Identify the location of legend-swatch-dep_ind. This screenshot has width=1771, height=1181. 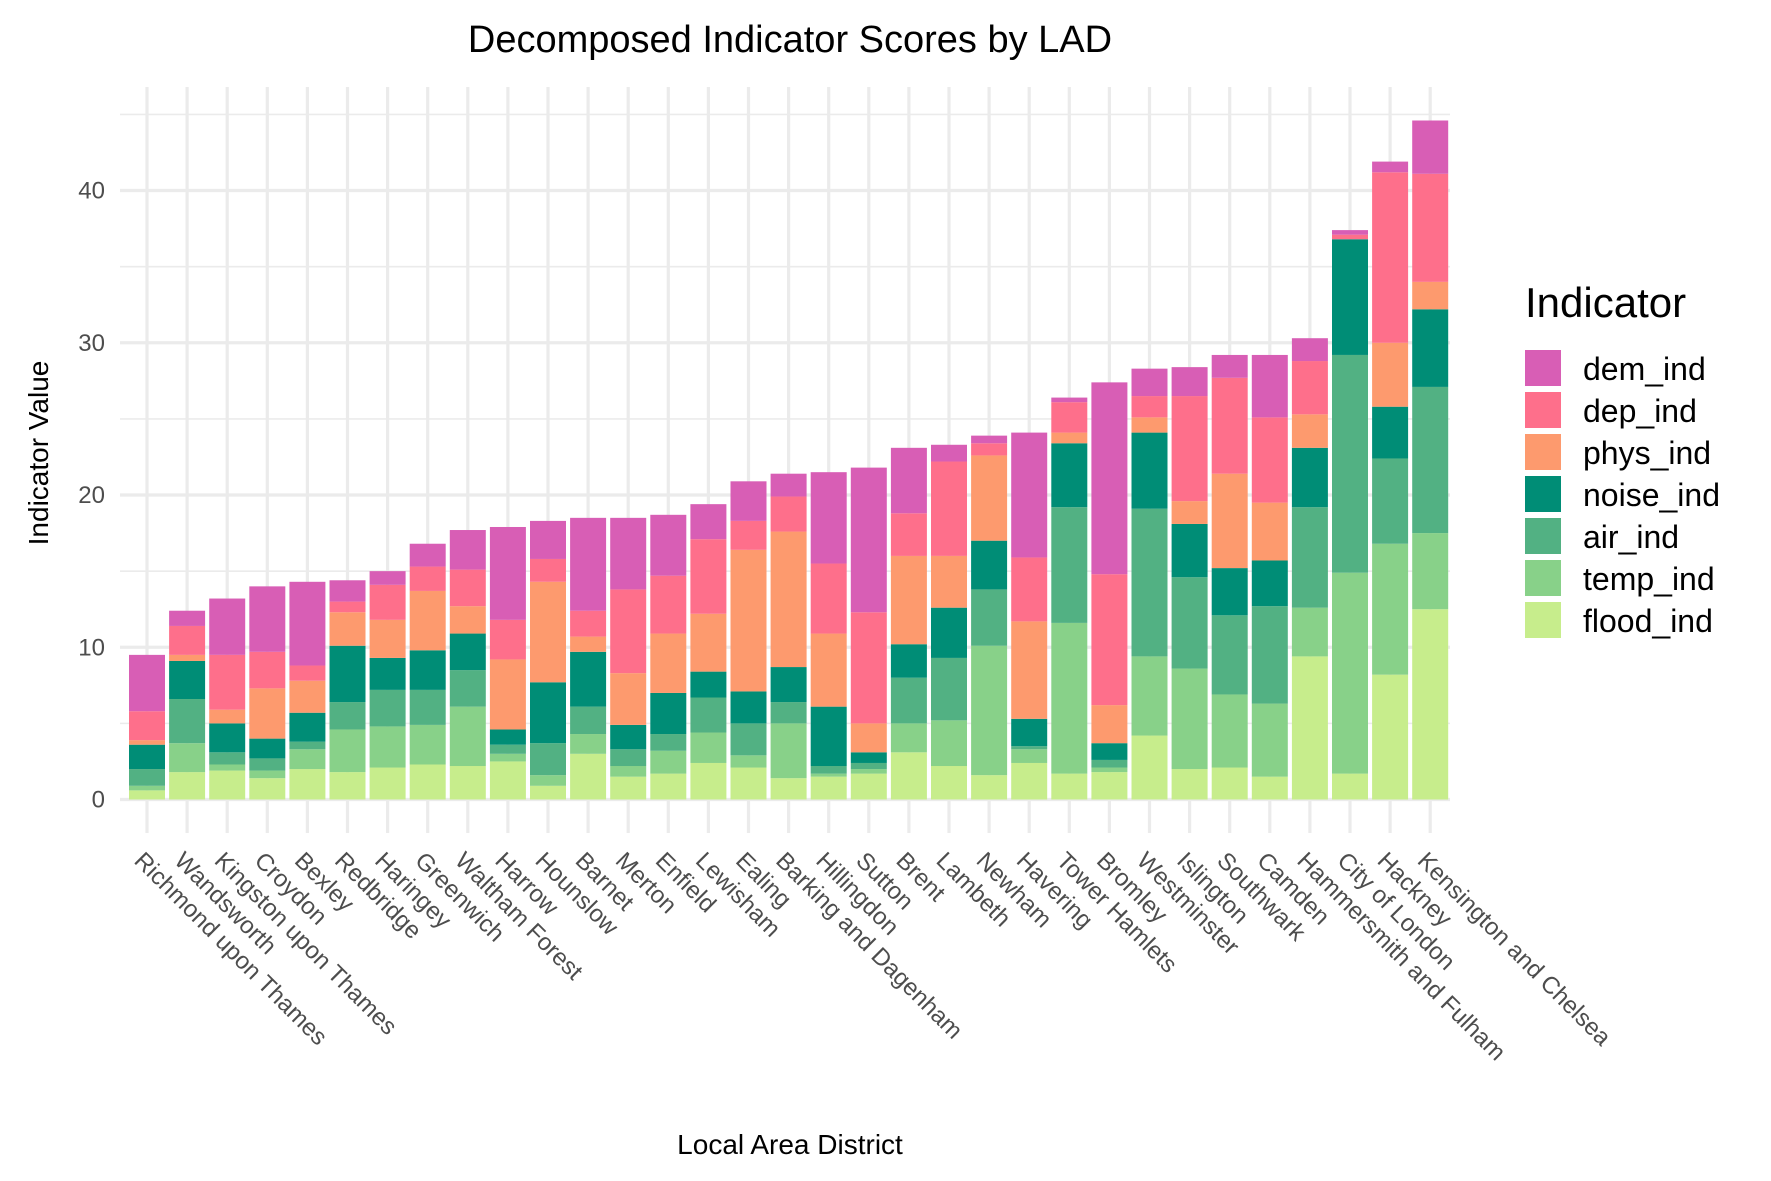
(1543, 410).